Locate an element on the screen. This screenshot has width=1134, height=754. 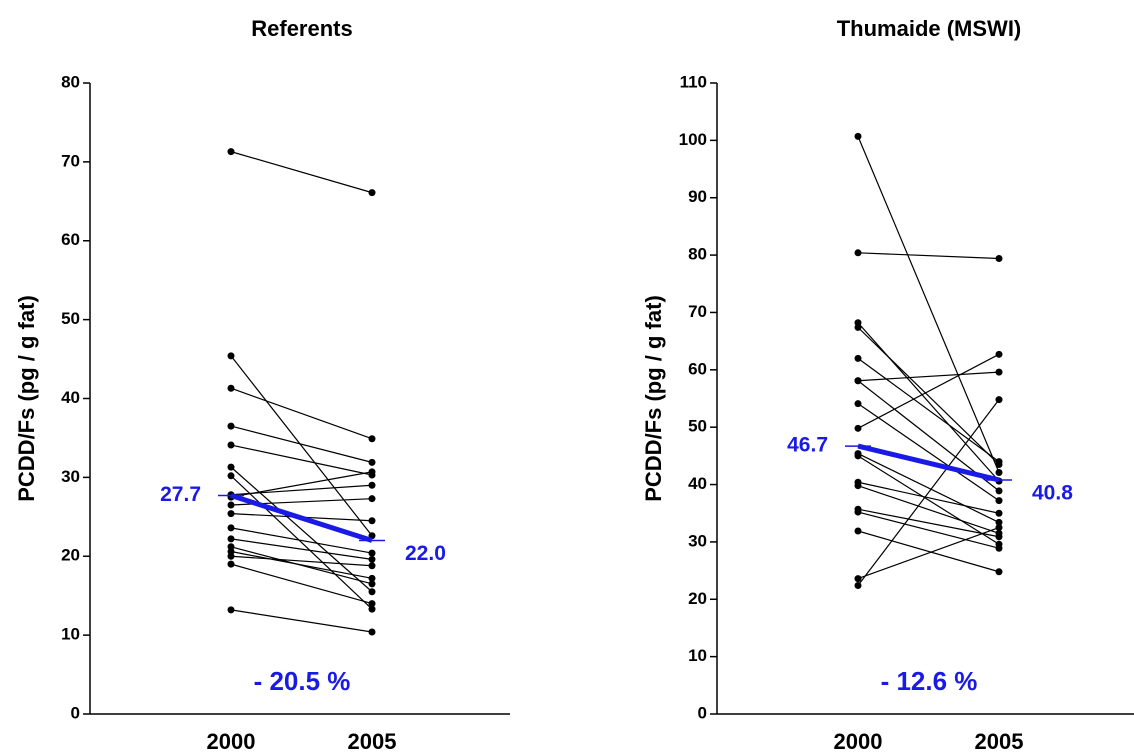
y-tick-label: 90 is located at coordinates (697, 196).